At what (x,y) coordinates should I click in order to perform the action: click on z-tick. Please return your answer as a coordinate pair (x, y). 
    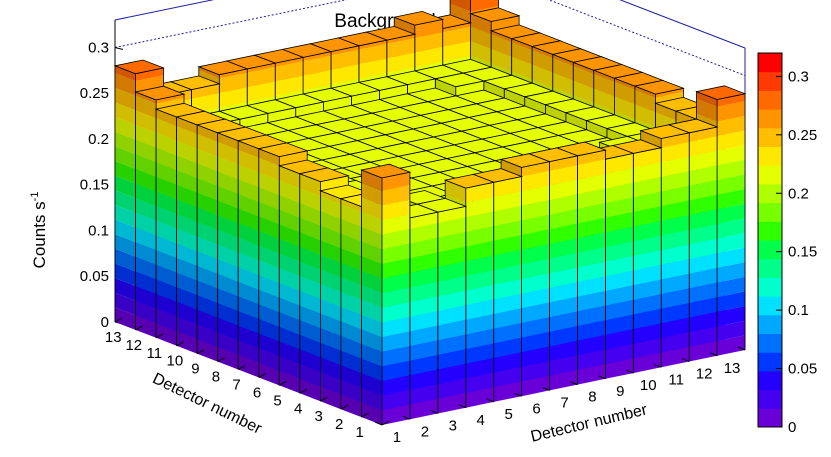
    Looking at the image, I should click on (119, 48).